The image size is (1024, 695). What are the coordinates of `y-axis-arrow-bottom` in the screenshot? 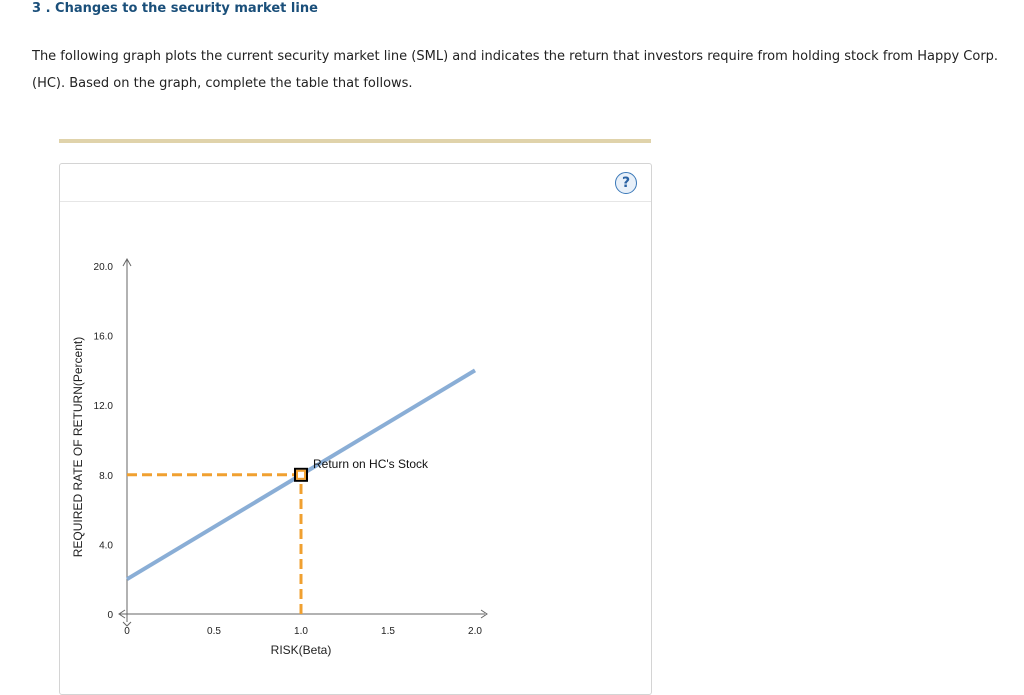 It's located at (127, 624).